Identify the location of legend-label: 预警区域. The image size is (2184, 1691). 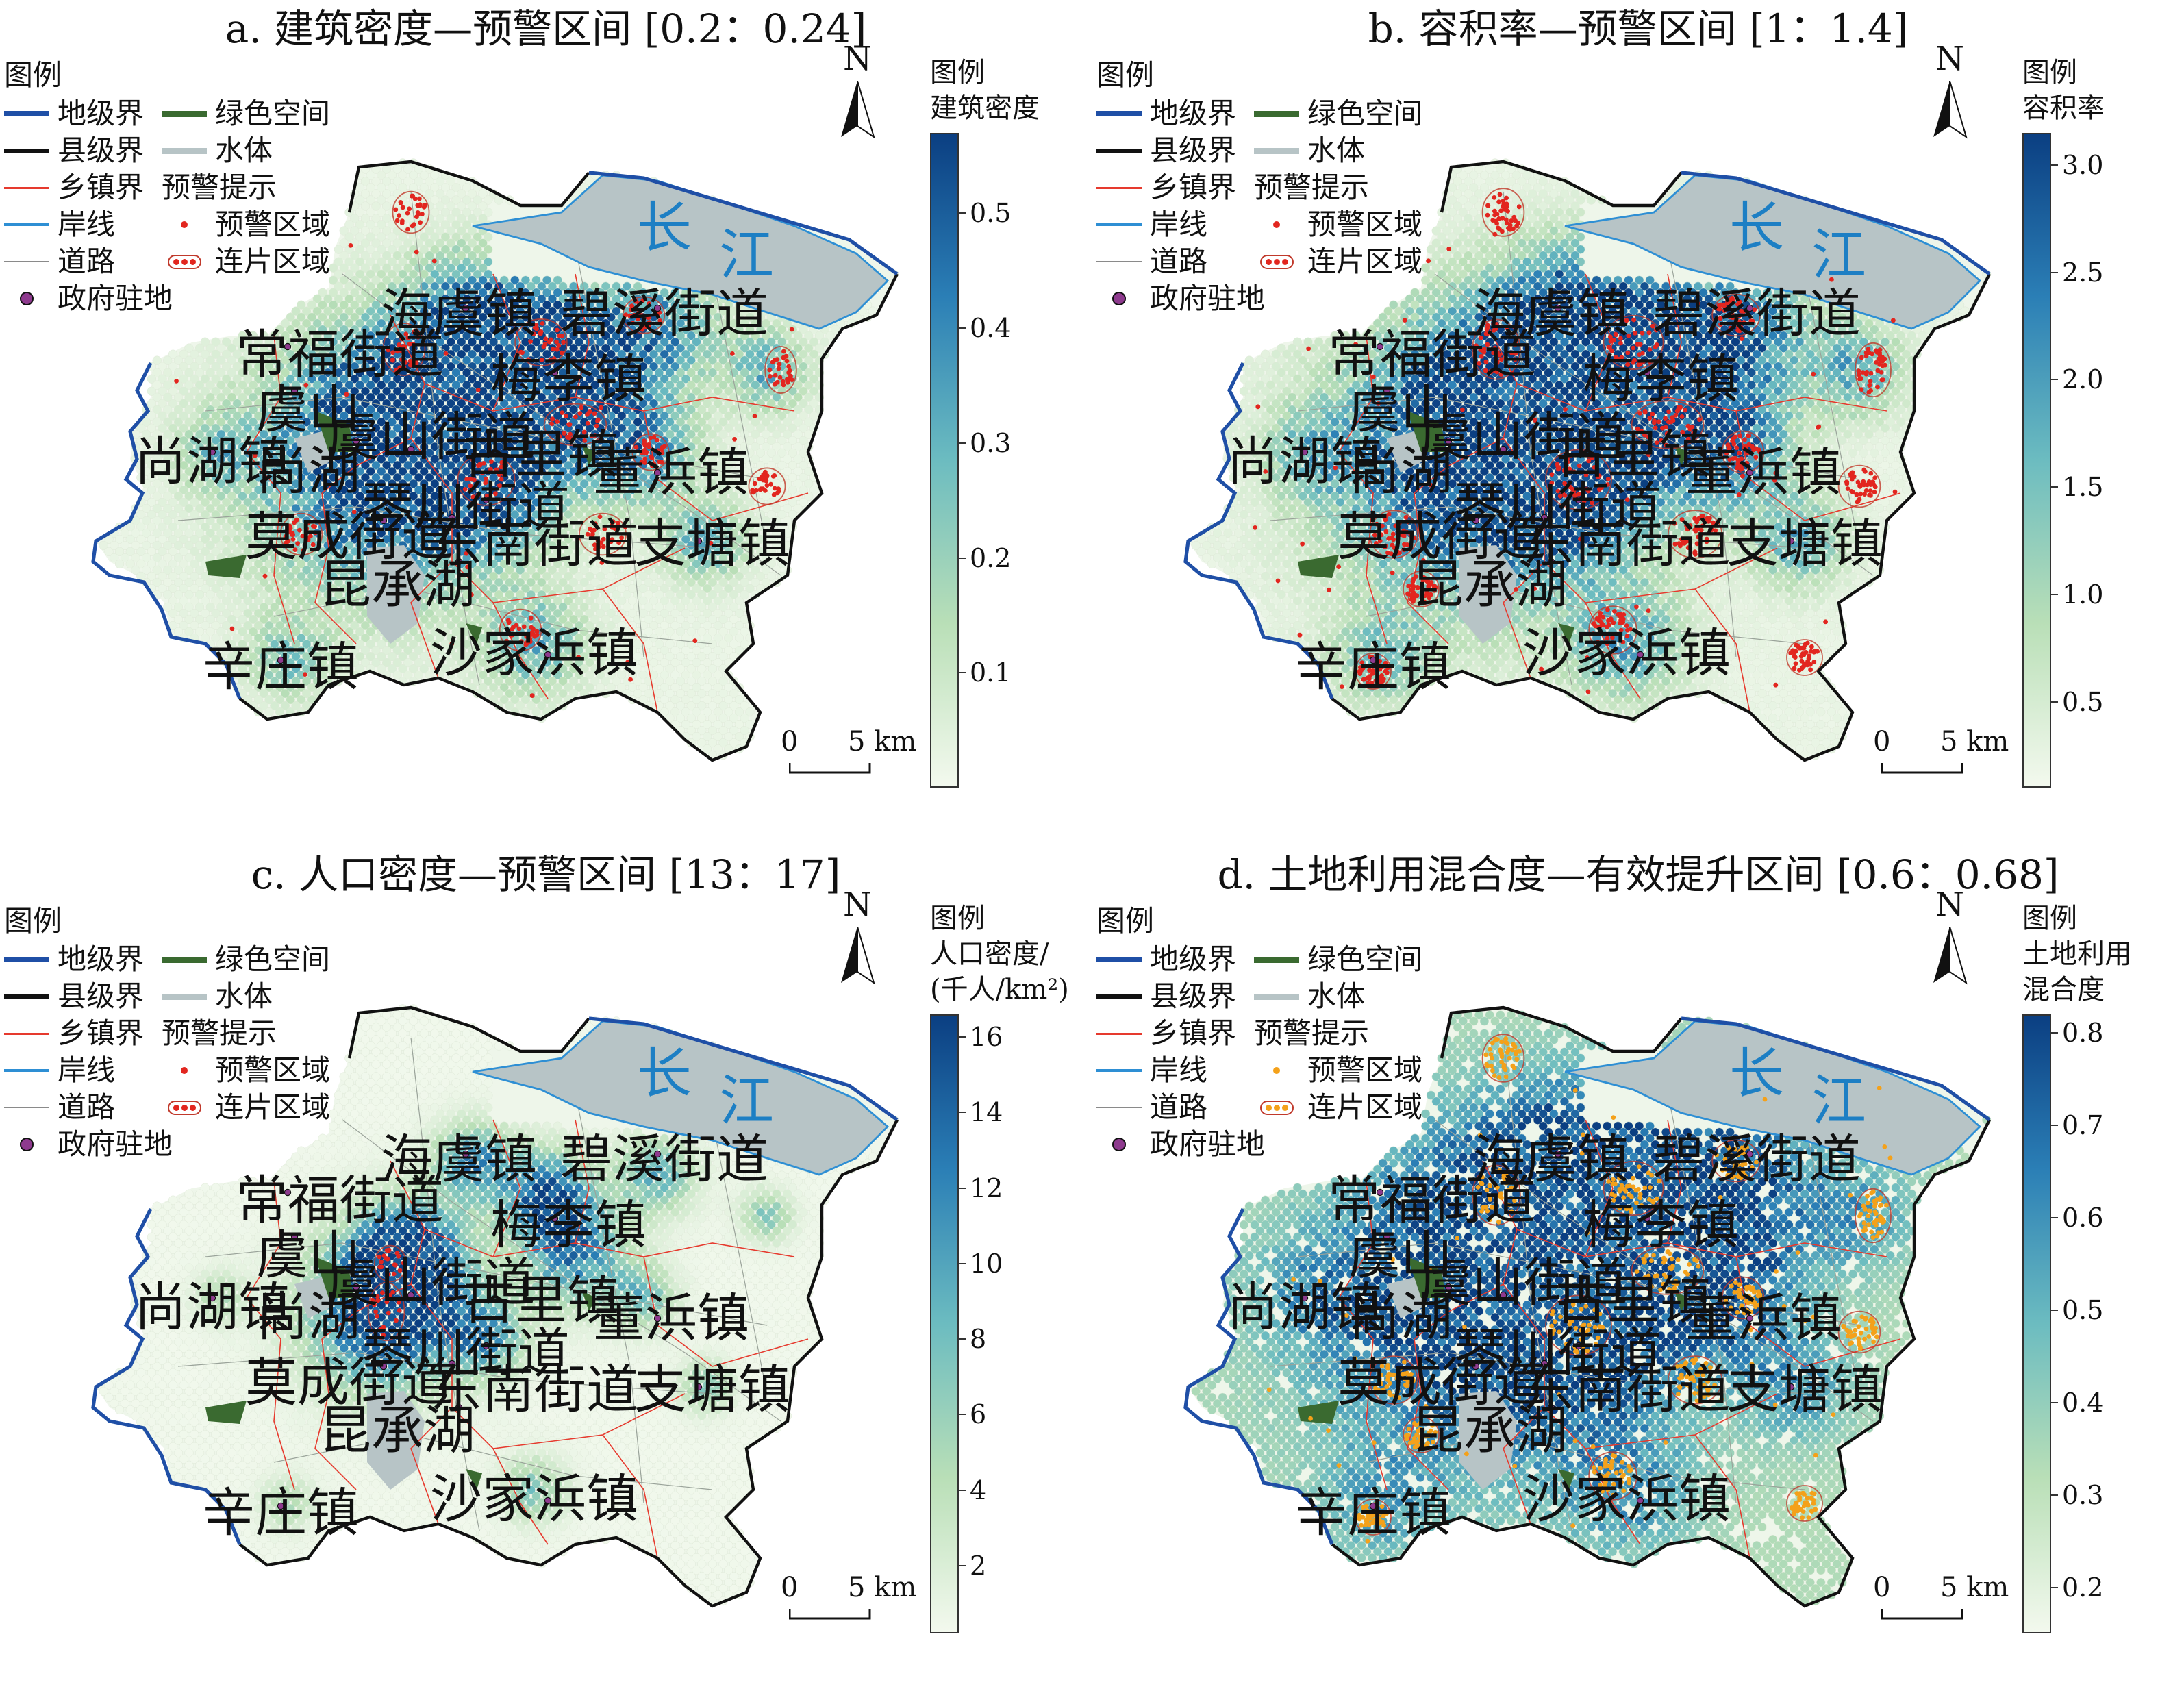
(273, 224).